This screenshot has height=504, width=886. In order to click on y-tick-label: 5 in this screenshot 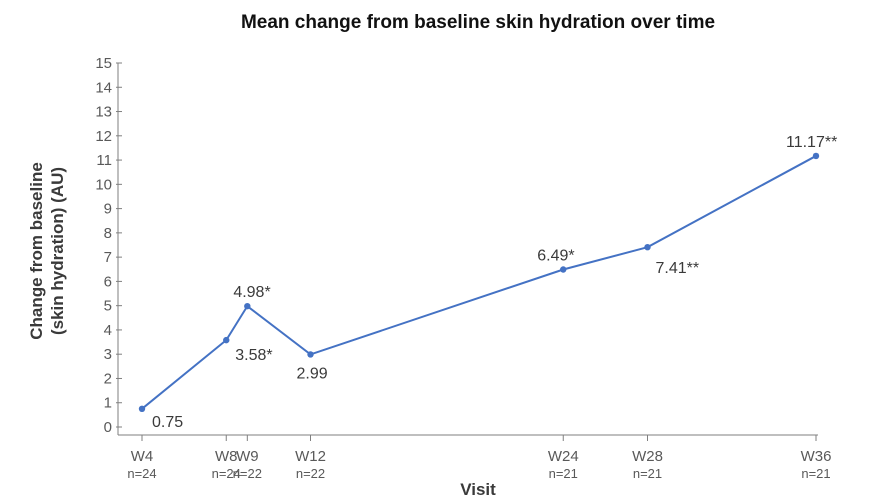, I will do `click(108, 306)`.